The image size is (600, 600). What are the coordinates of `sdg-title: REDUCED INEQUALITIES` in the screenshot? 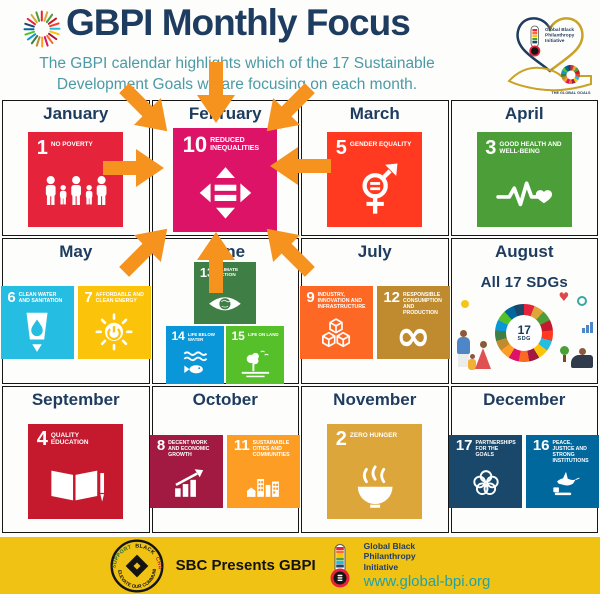 It's located at (235, 144).